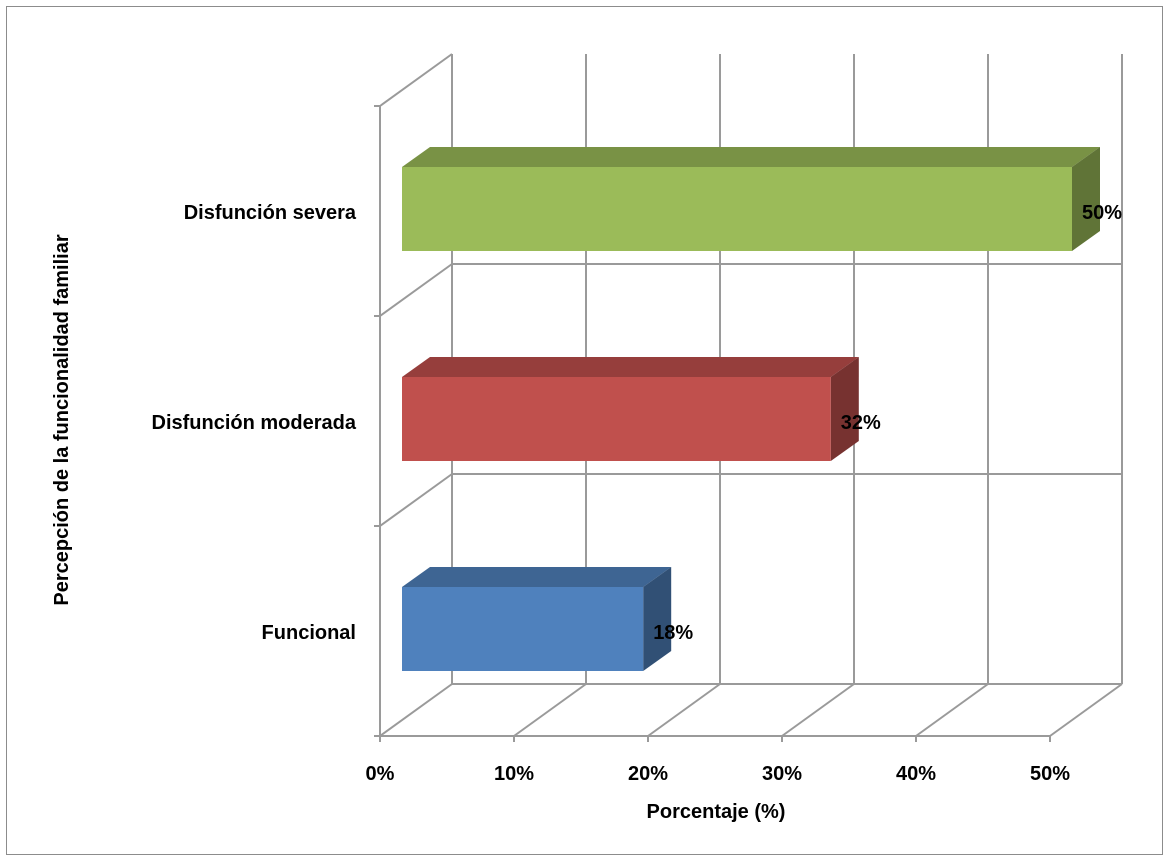 This screenshot has width=1171, height=863. Describe the element at coordinates (309, 633) in the screenshot. I see `category-label: Funcional` at that location.